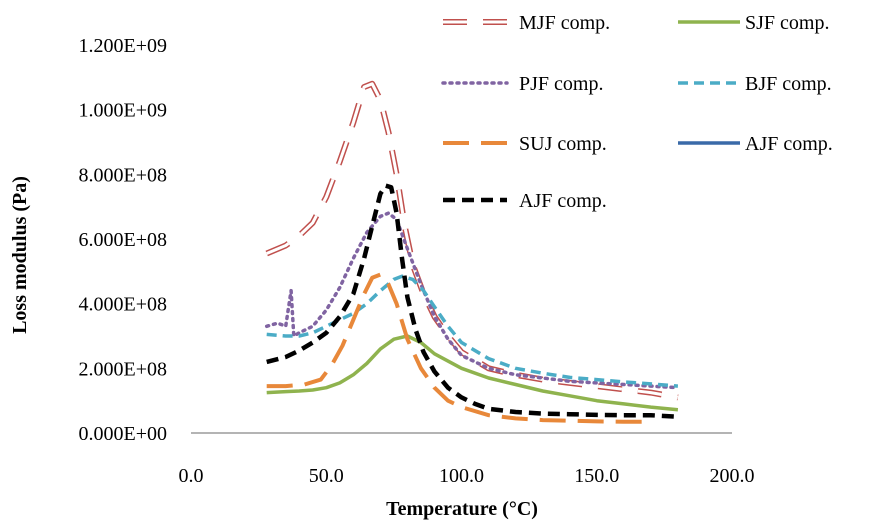  I want to click on y-tick-label: 4.000E+08, so click(123, 305).